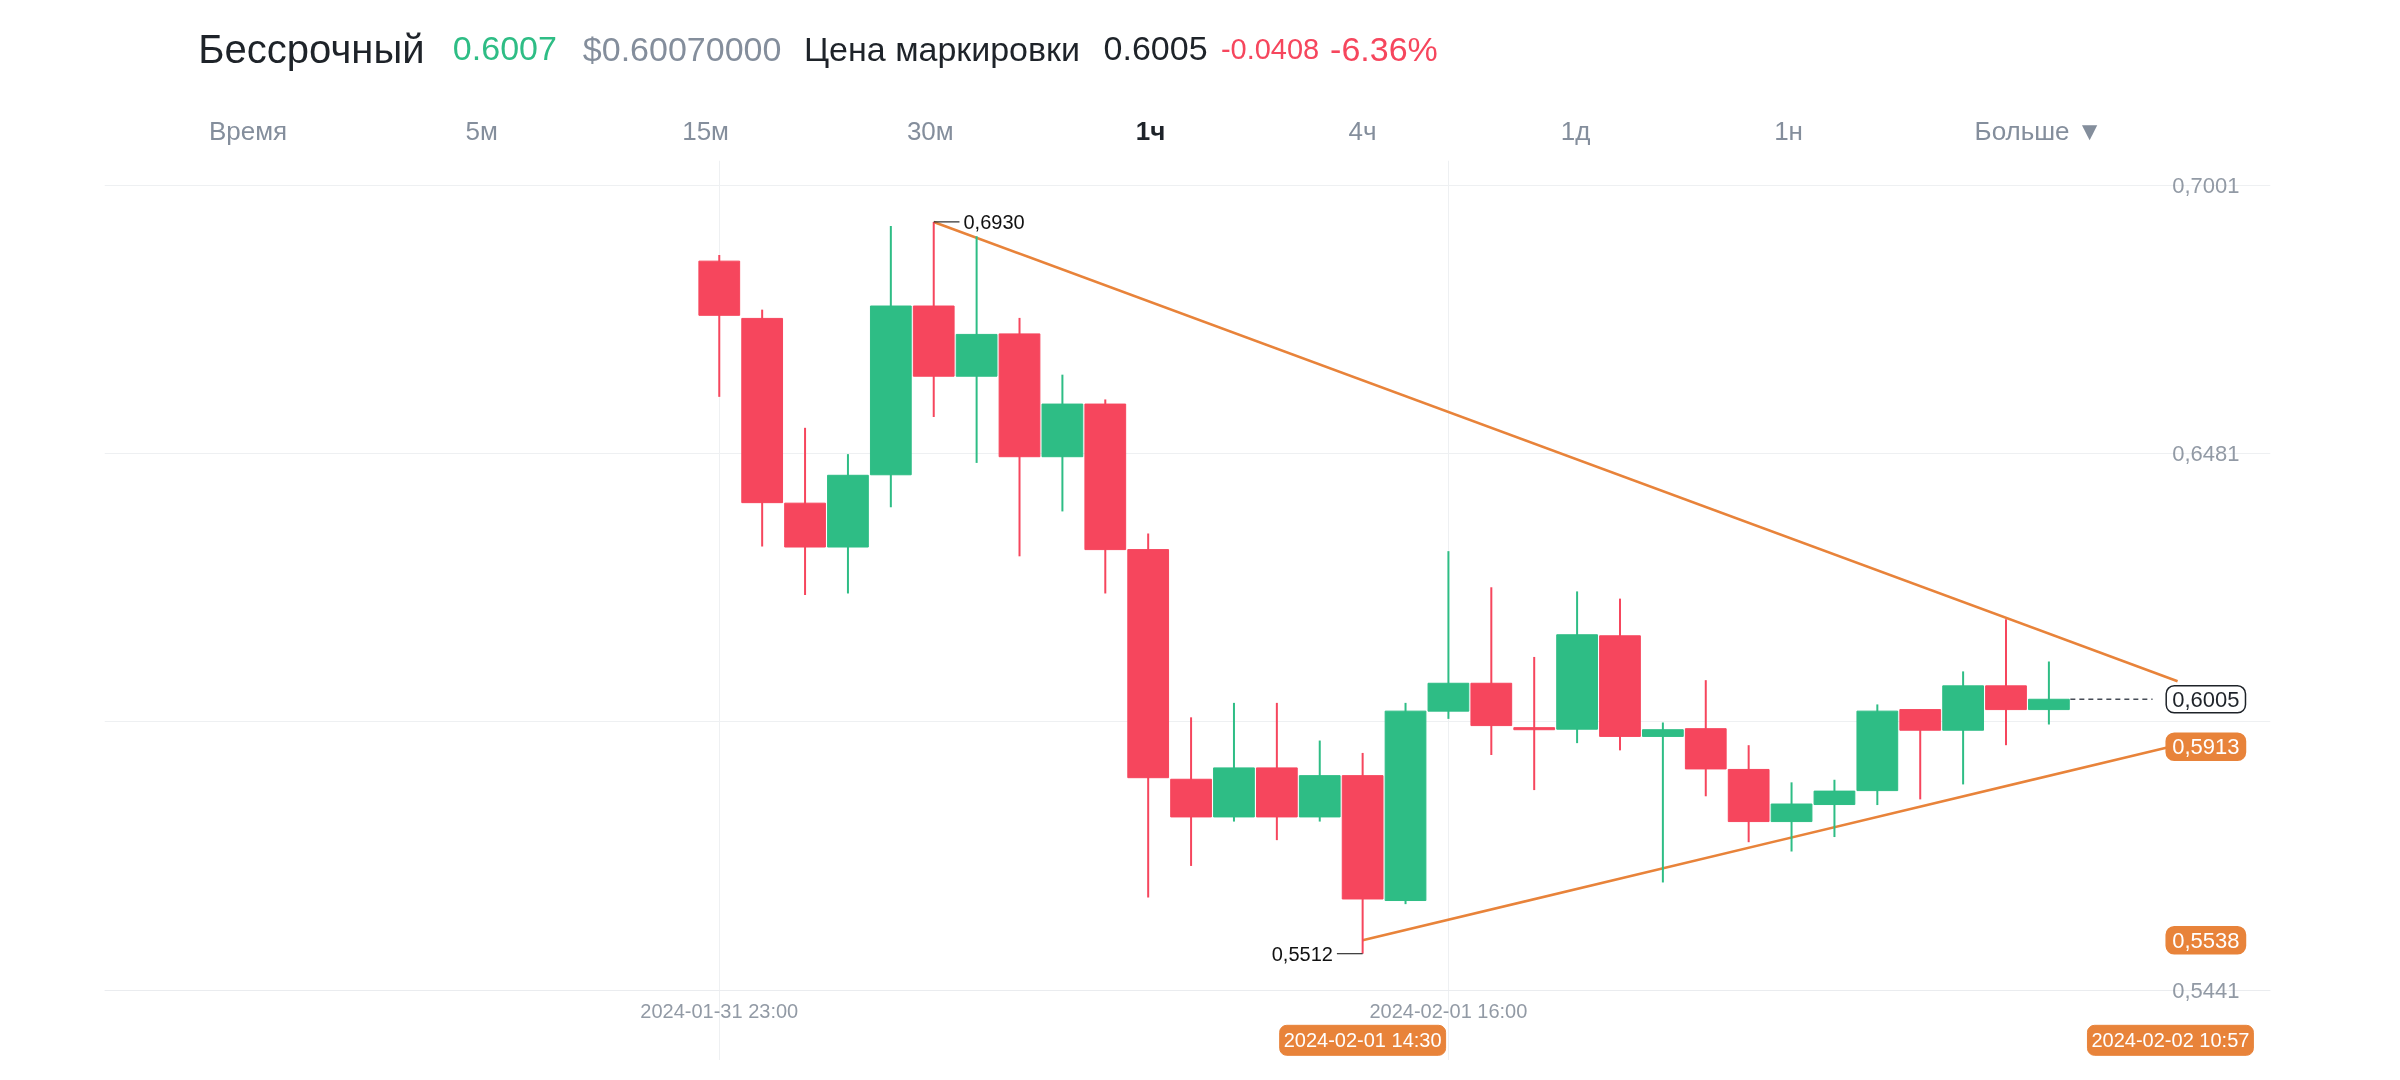  What do you see at coordinates (2206, 454) in the screenshot?
I see `y-tick-label: 0,6481` at bounding box center [2206, 454].